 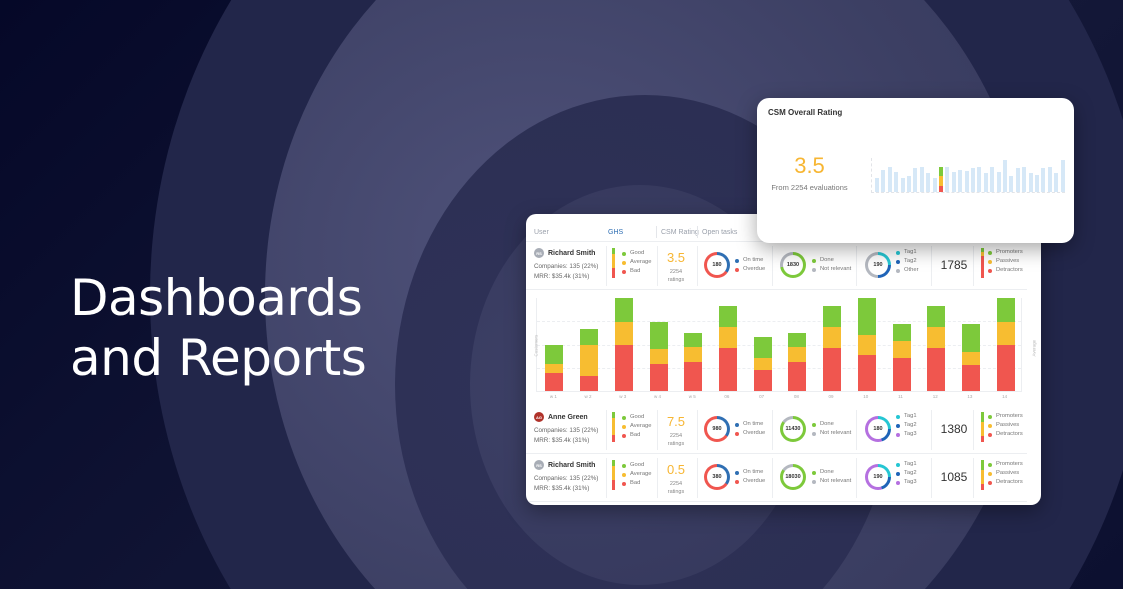 What do you see at coordinates (750, 429) in the screenshot?
I see `tasks-legend: On time Overdue` at bounding box center [750, 429].